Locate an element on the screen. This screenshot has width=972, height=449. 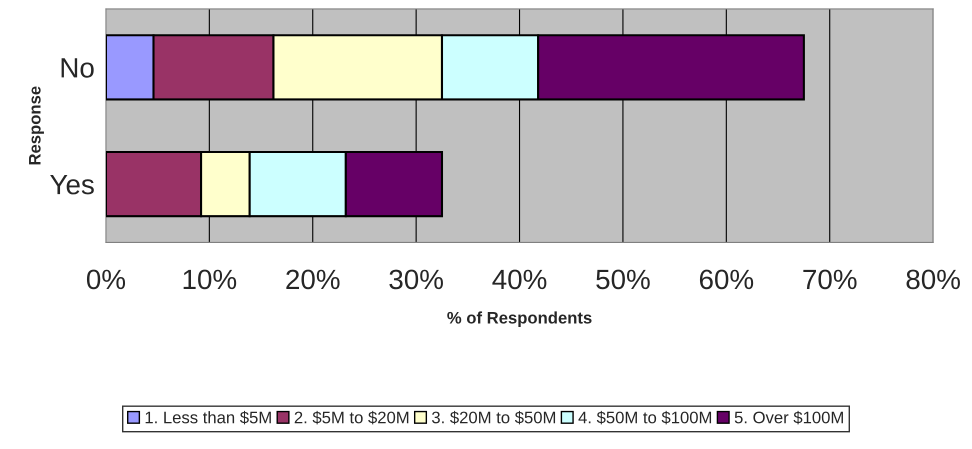
x-tick-label: 10% is located at coordinates (210, 280).